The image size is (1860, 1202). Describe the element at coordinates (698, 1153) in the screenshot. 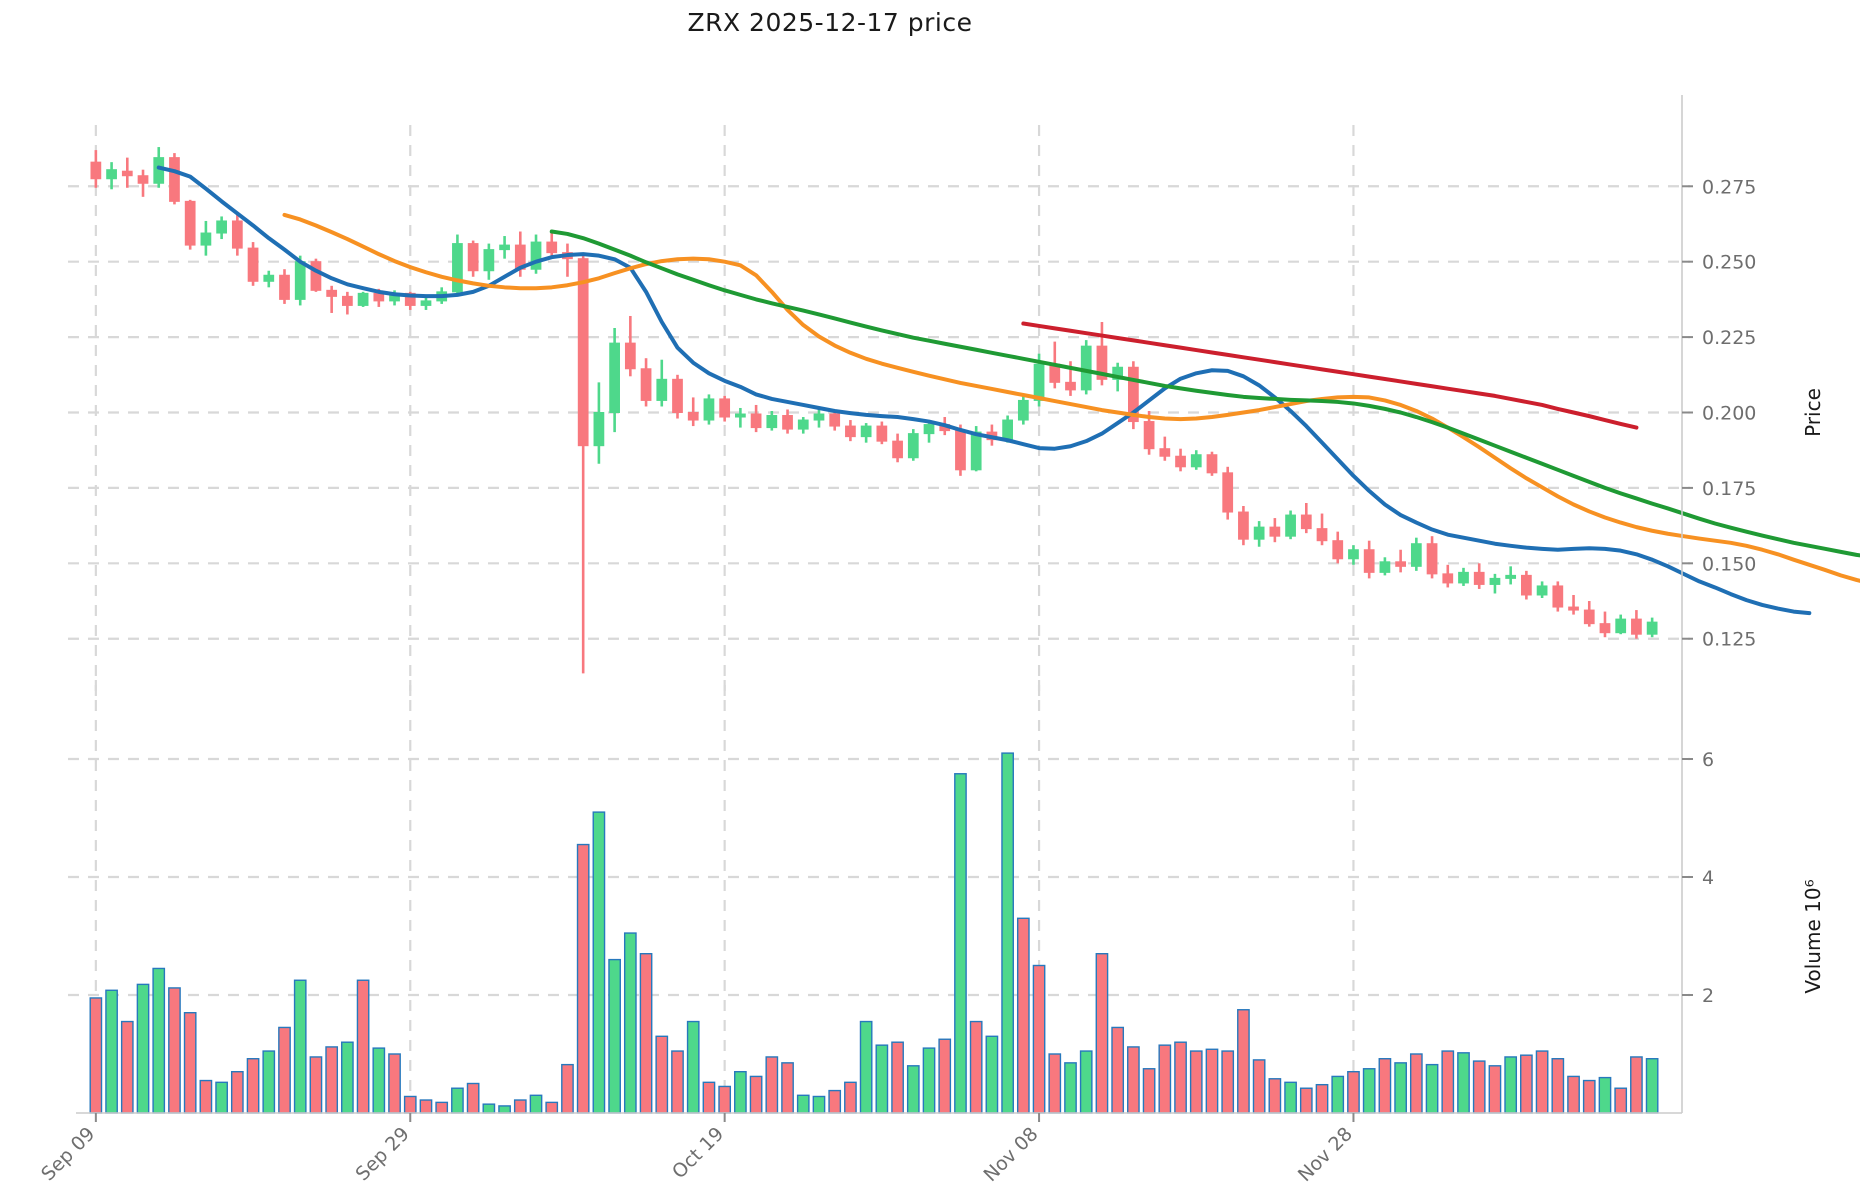

I see `x-tick-label: Oct 19` at that location.